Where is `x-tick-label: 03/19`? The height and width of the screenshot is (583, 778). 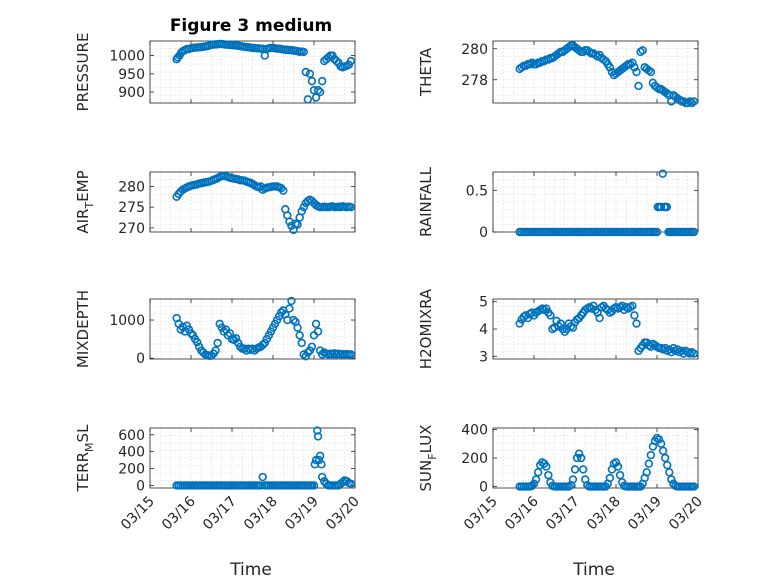 x-tick-label: 03/19 is located at coordinates (302, 514).